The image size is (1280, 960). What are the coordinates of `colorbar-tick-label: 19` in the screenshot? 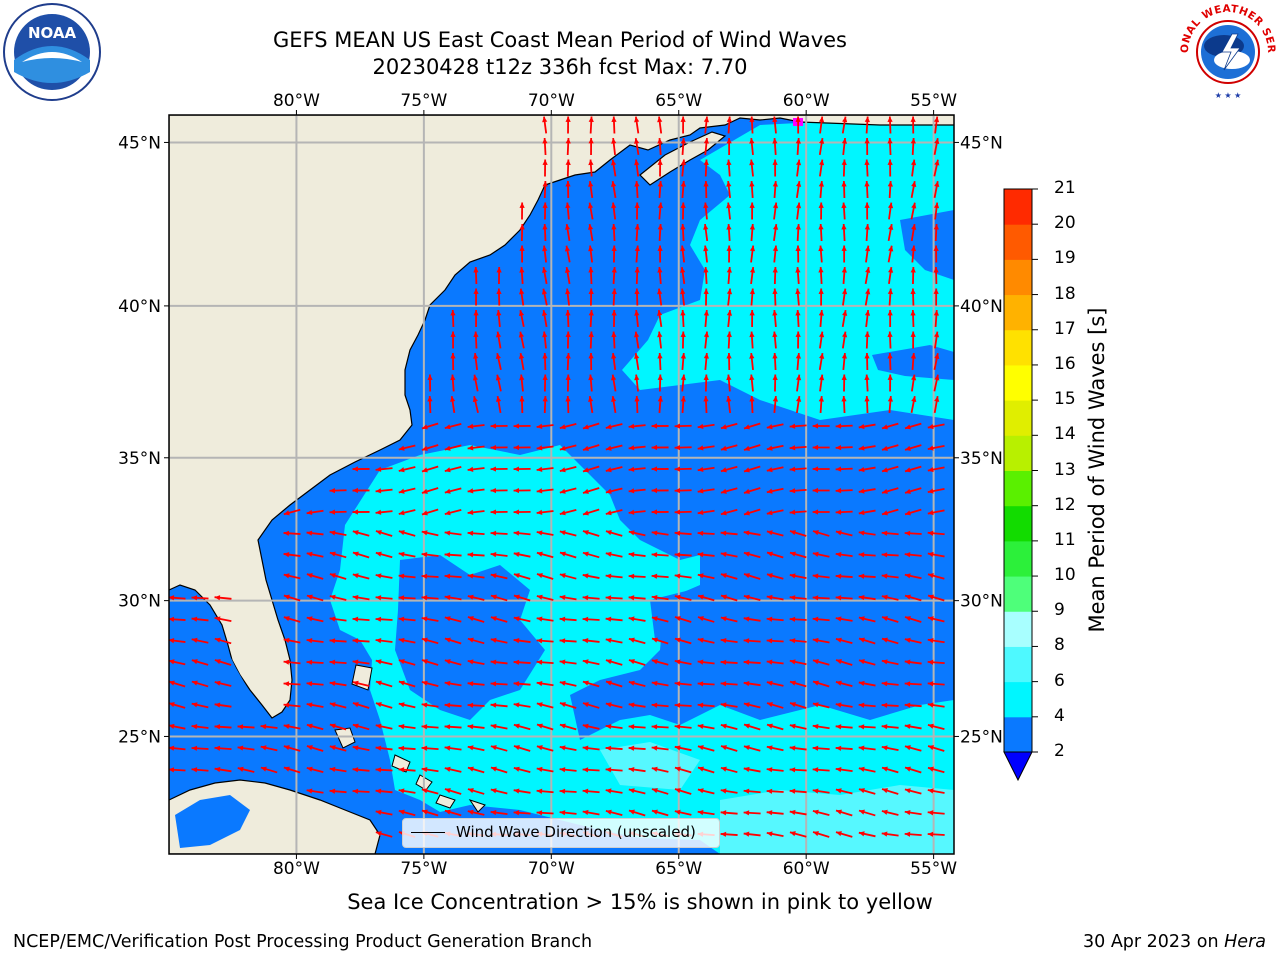 It's located at (1065, 258).